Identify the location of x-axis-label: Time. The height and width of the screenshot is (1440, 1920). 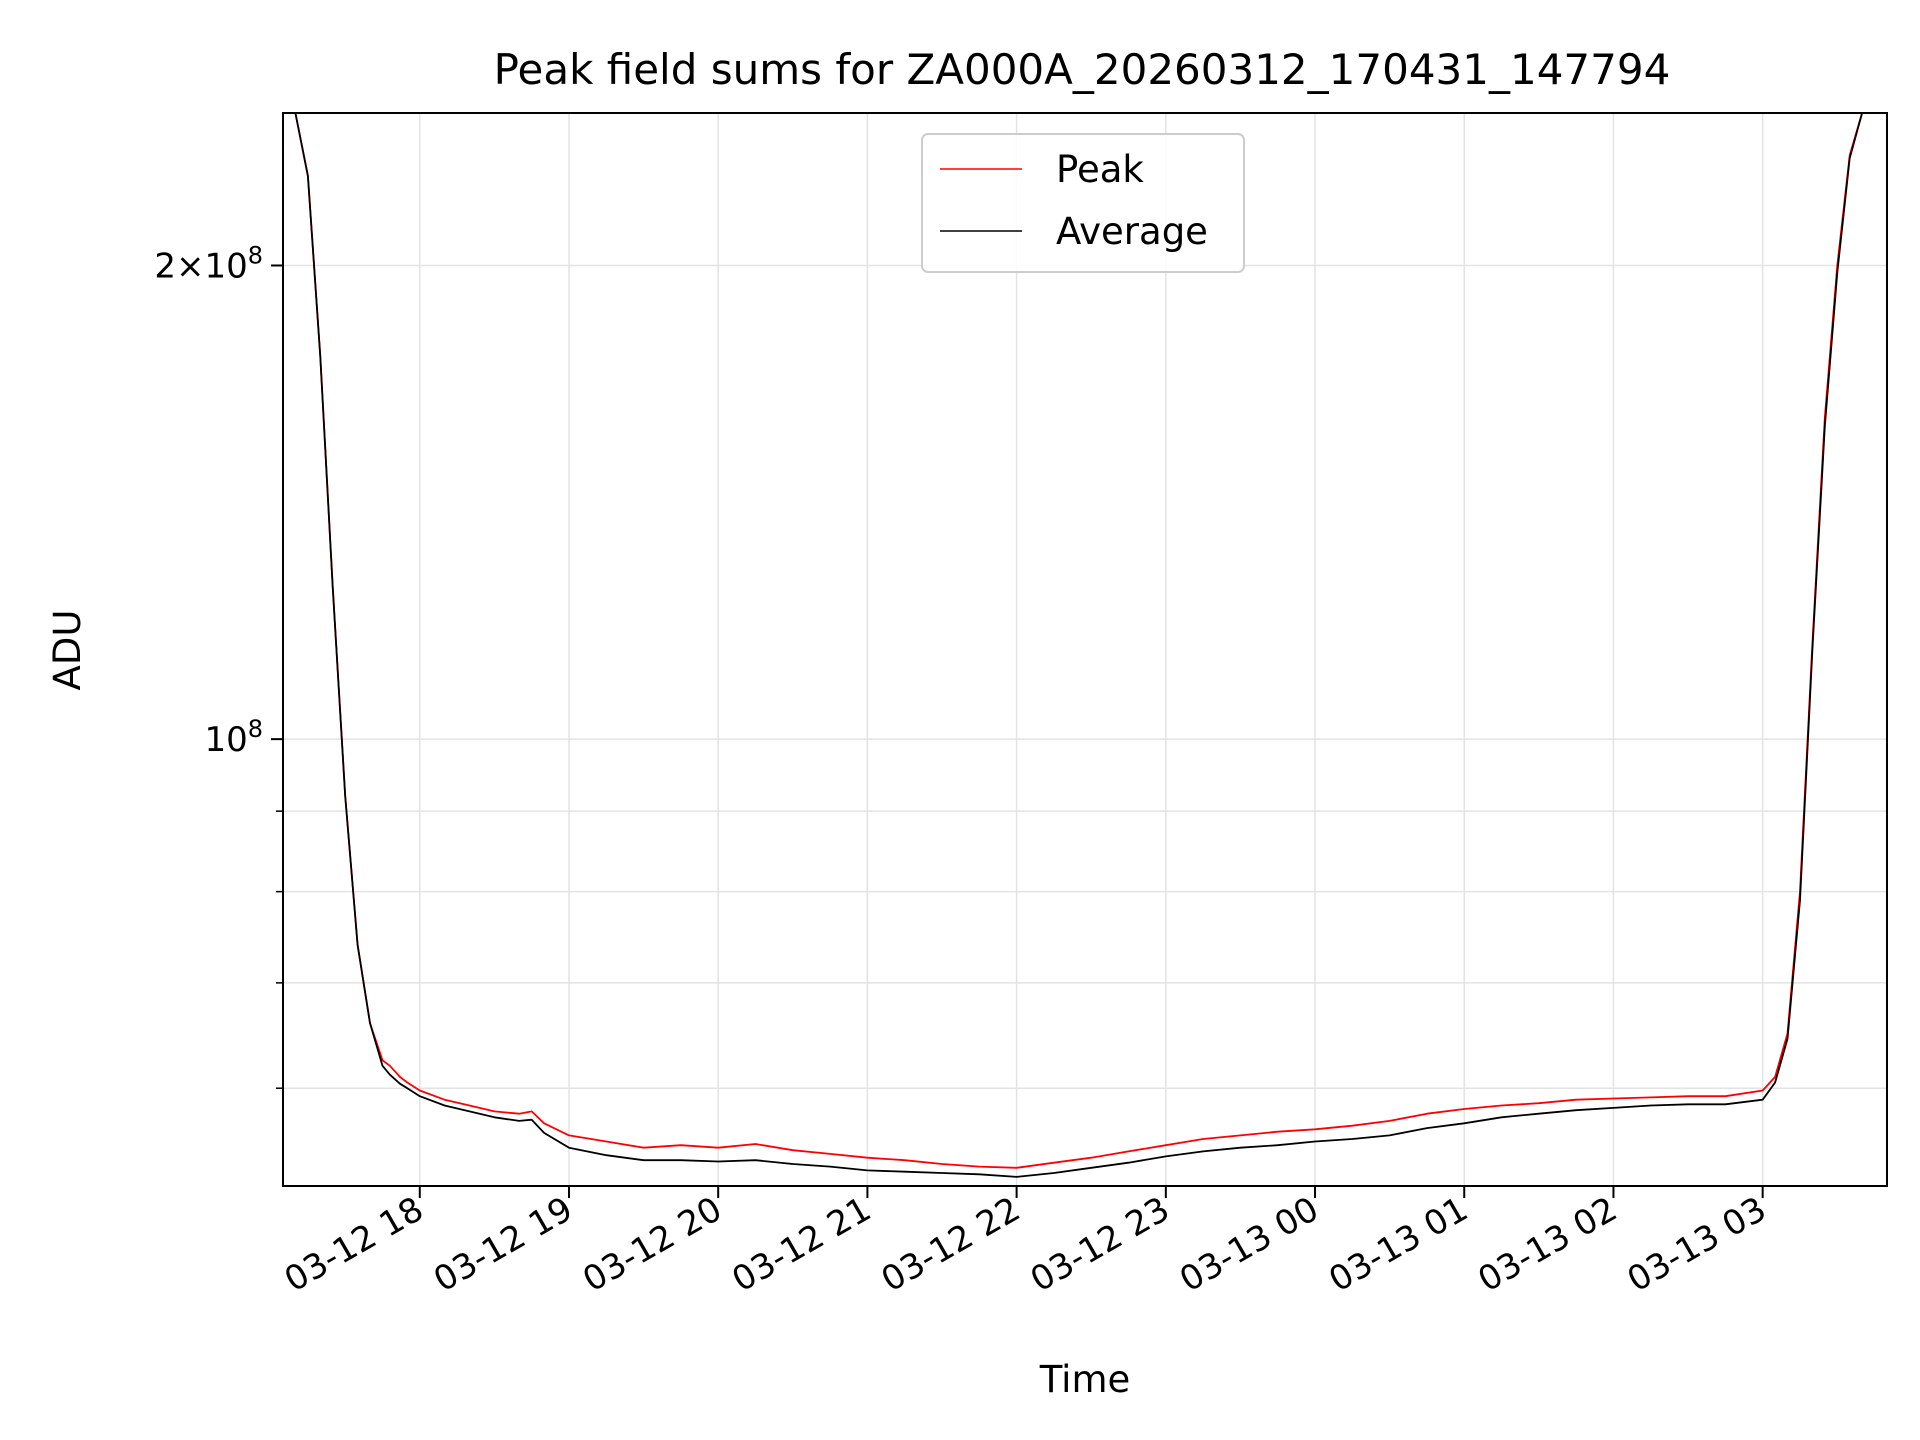
(1085, 1379).